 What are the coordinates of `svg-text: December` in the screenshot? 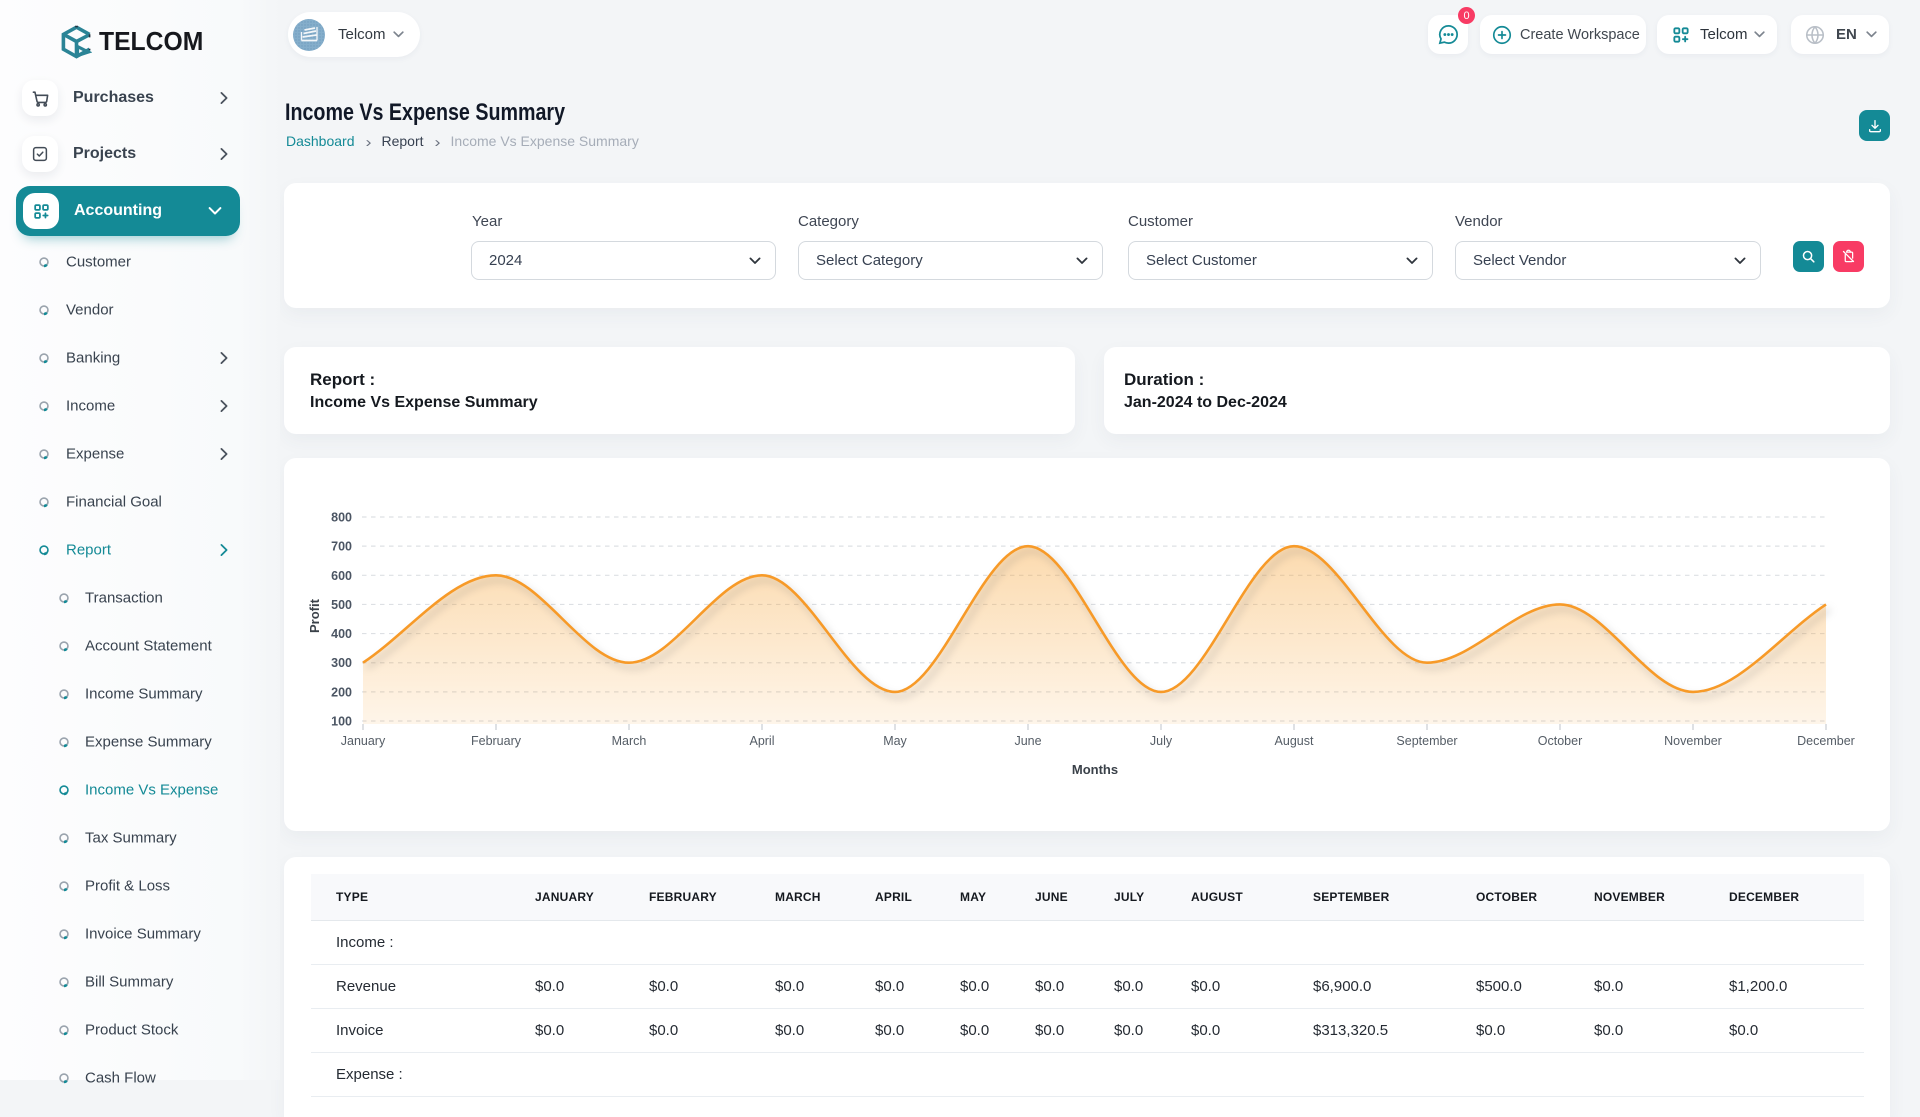 It's located at (1826, 741).